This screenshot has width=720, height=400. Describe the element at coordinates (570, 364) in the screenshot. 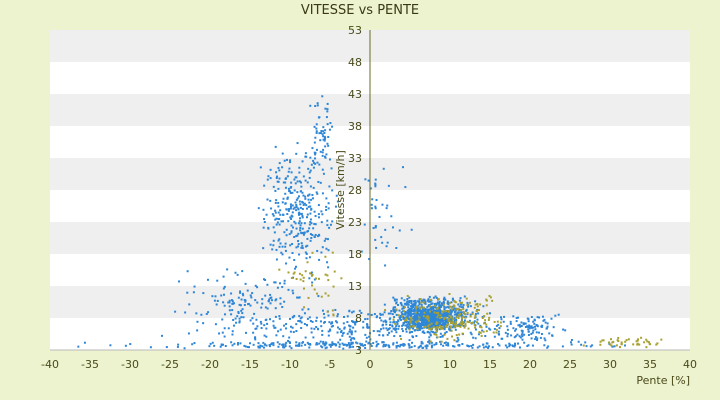

I see `x-tick-label: 25` at that location.